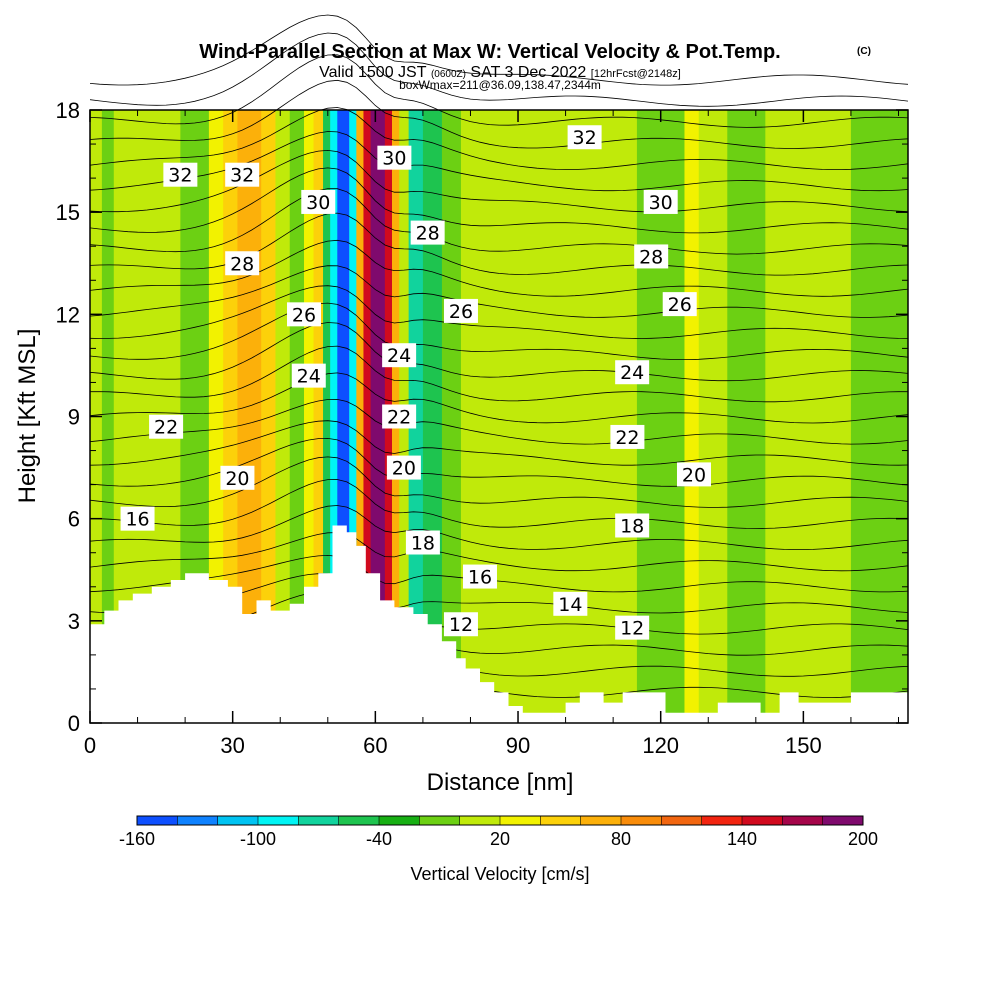 The width and height of the screenshot is (1000, 1000). What do you see at coordinates (373, 72) in the screenshot?
I see `valid-local-time: Valid 1500 JST` at bounding box center [373, 72].